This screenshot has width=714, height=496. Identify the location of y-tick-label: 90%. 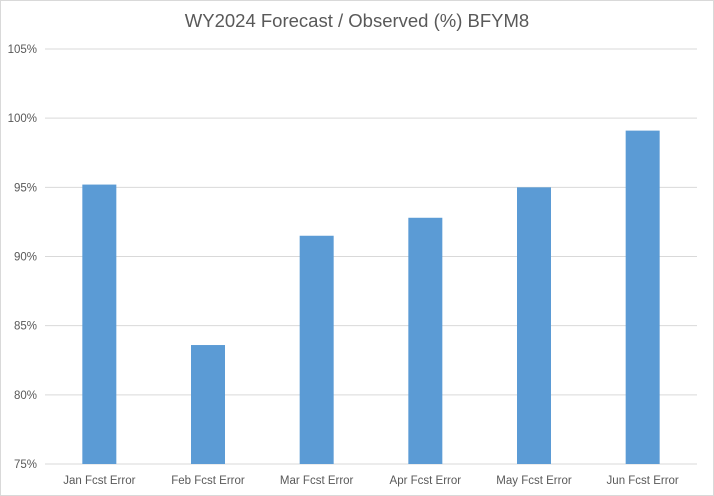
(25, 258).